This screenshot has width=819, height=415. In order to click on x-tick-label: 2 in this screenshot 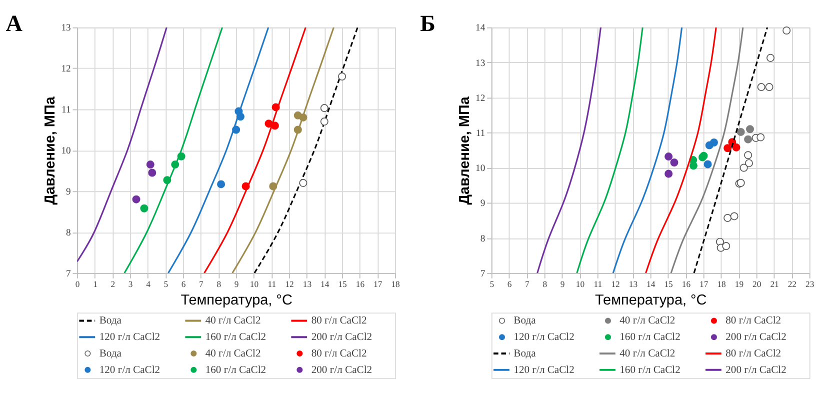, I will do `click(113, 284)`.